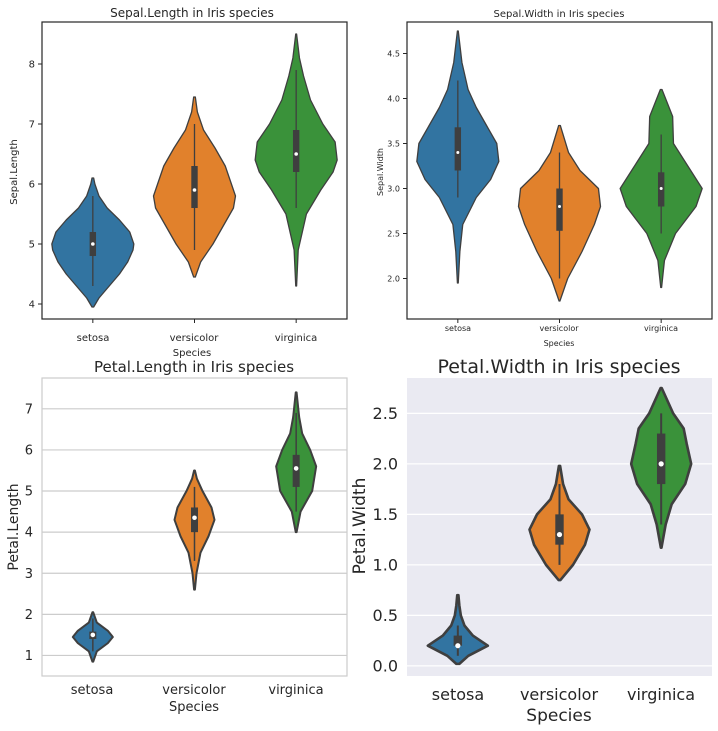 This screenshot has width=718, height=731. I want to click on y-tick-label: 1.5, so click(385, 514).